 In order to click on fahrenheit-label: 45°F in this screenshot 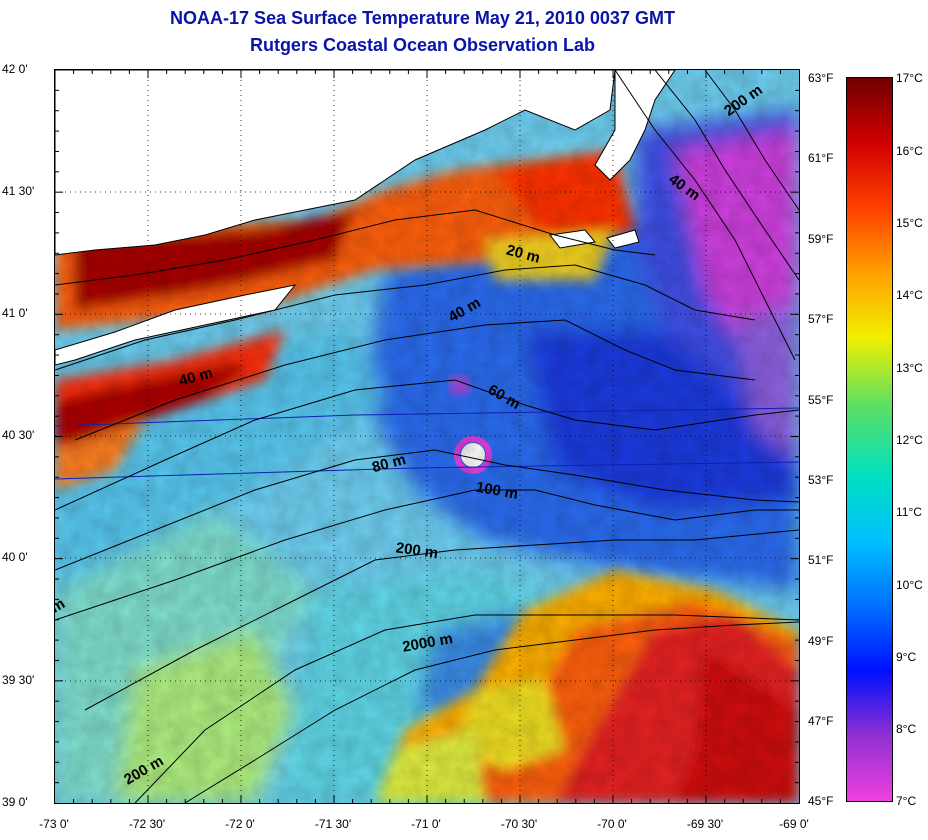, I will do `click(821, 801)`.